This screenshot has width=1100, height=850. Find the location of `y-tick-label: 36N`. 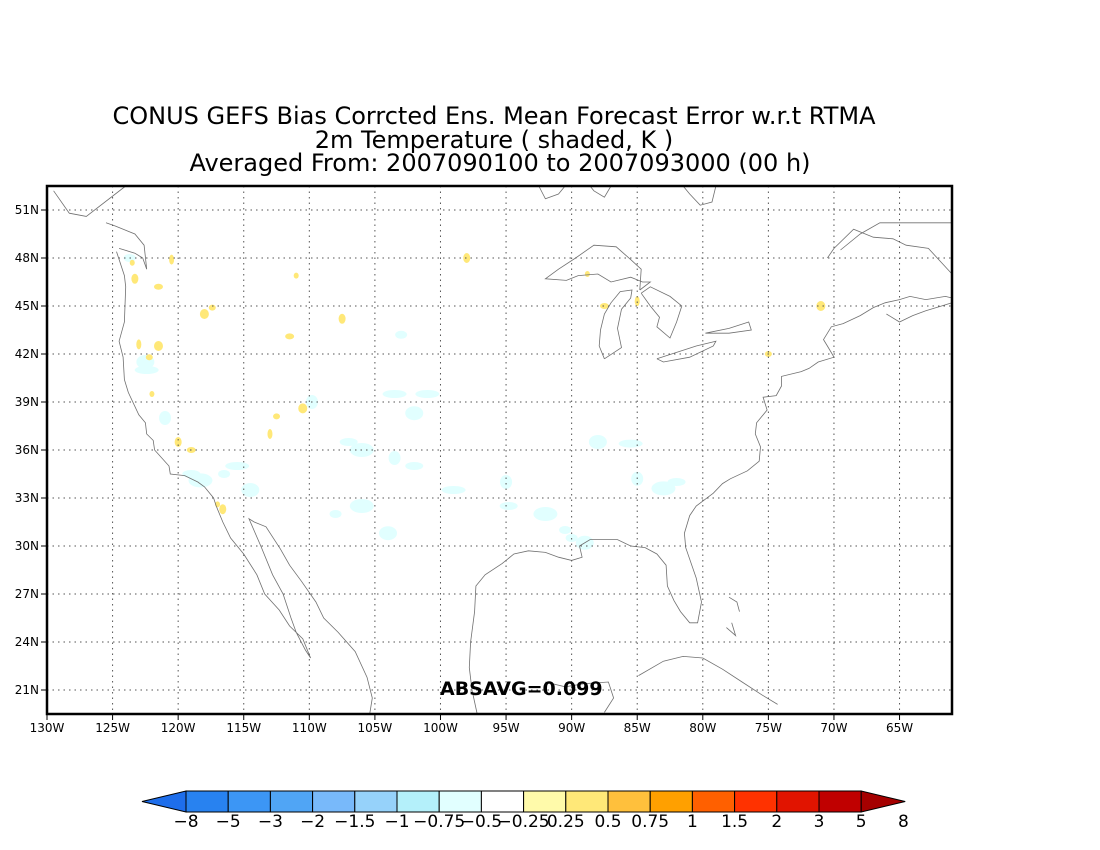

y-tick-label: 36N is located at coordinates (27, 450).